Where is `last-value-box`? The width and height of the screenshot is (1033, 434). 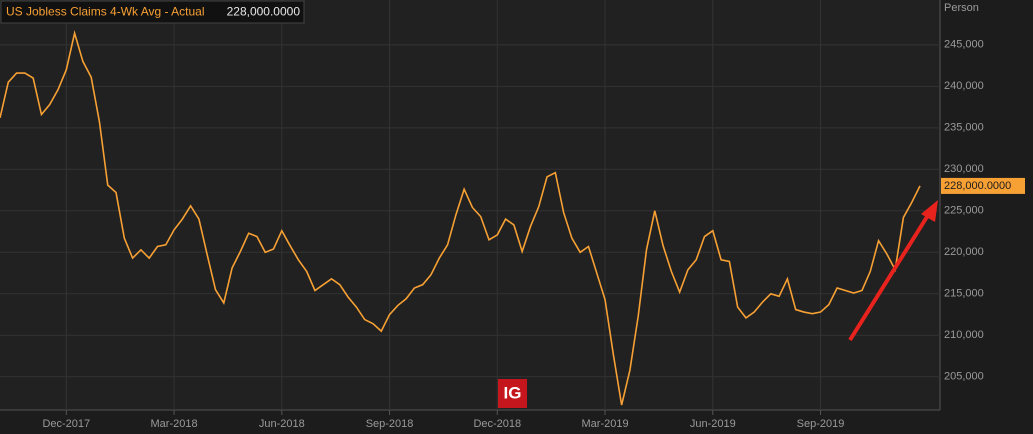
last-value-box is located at coordinates (983, 185).